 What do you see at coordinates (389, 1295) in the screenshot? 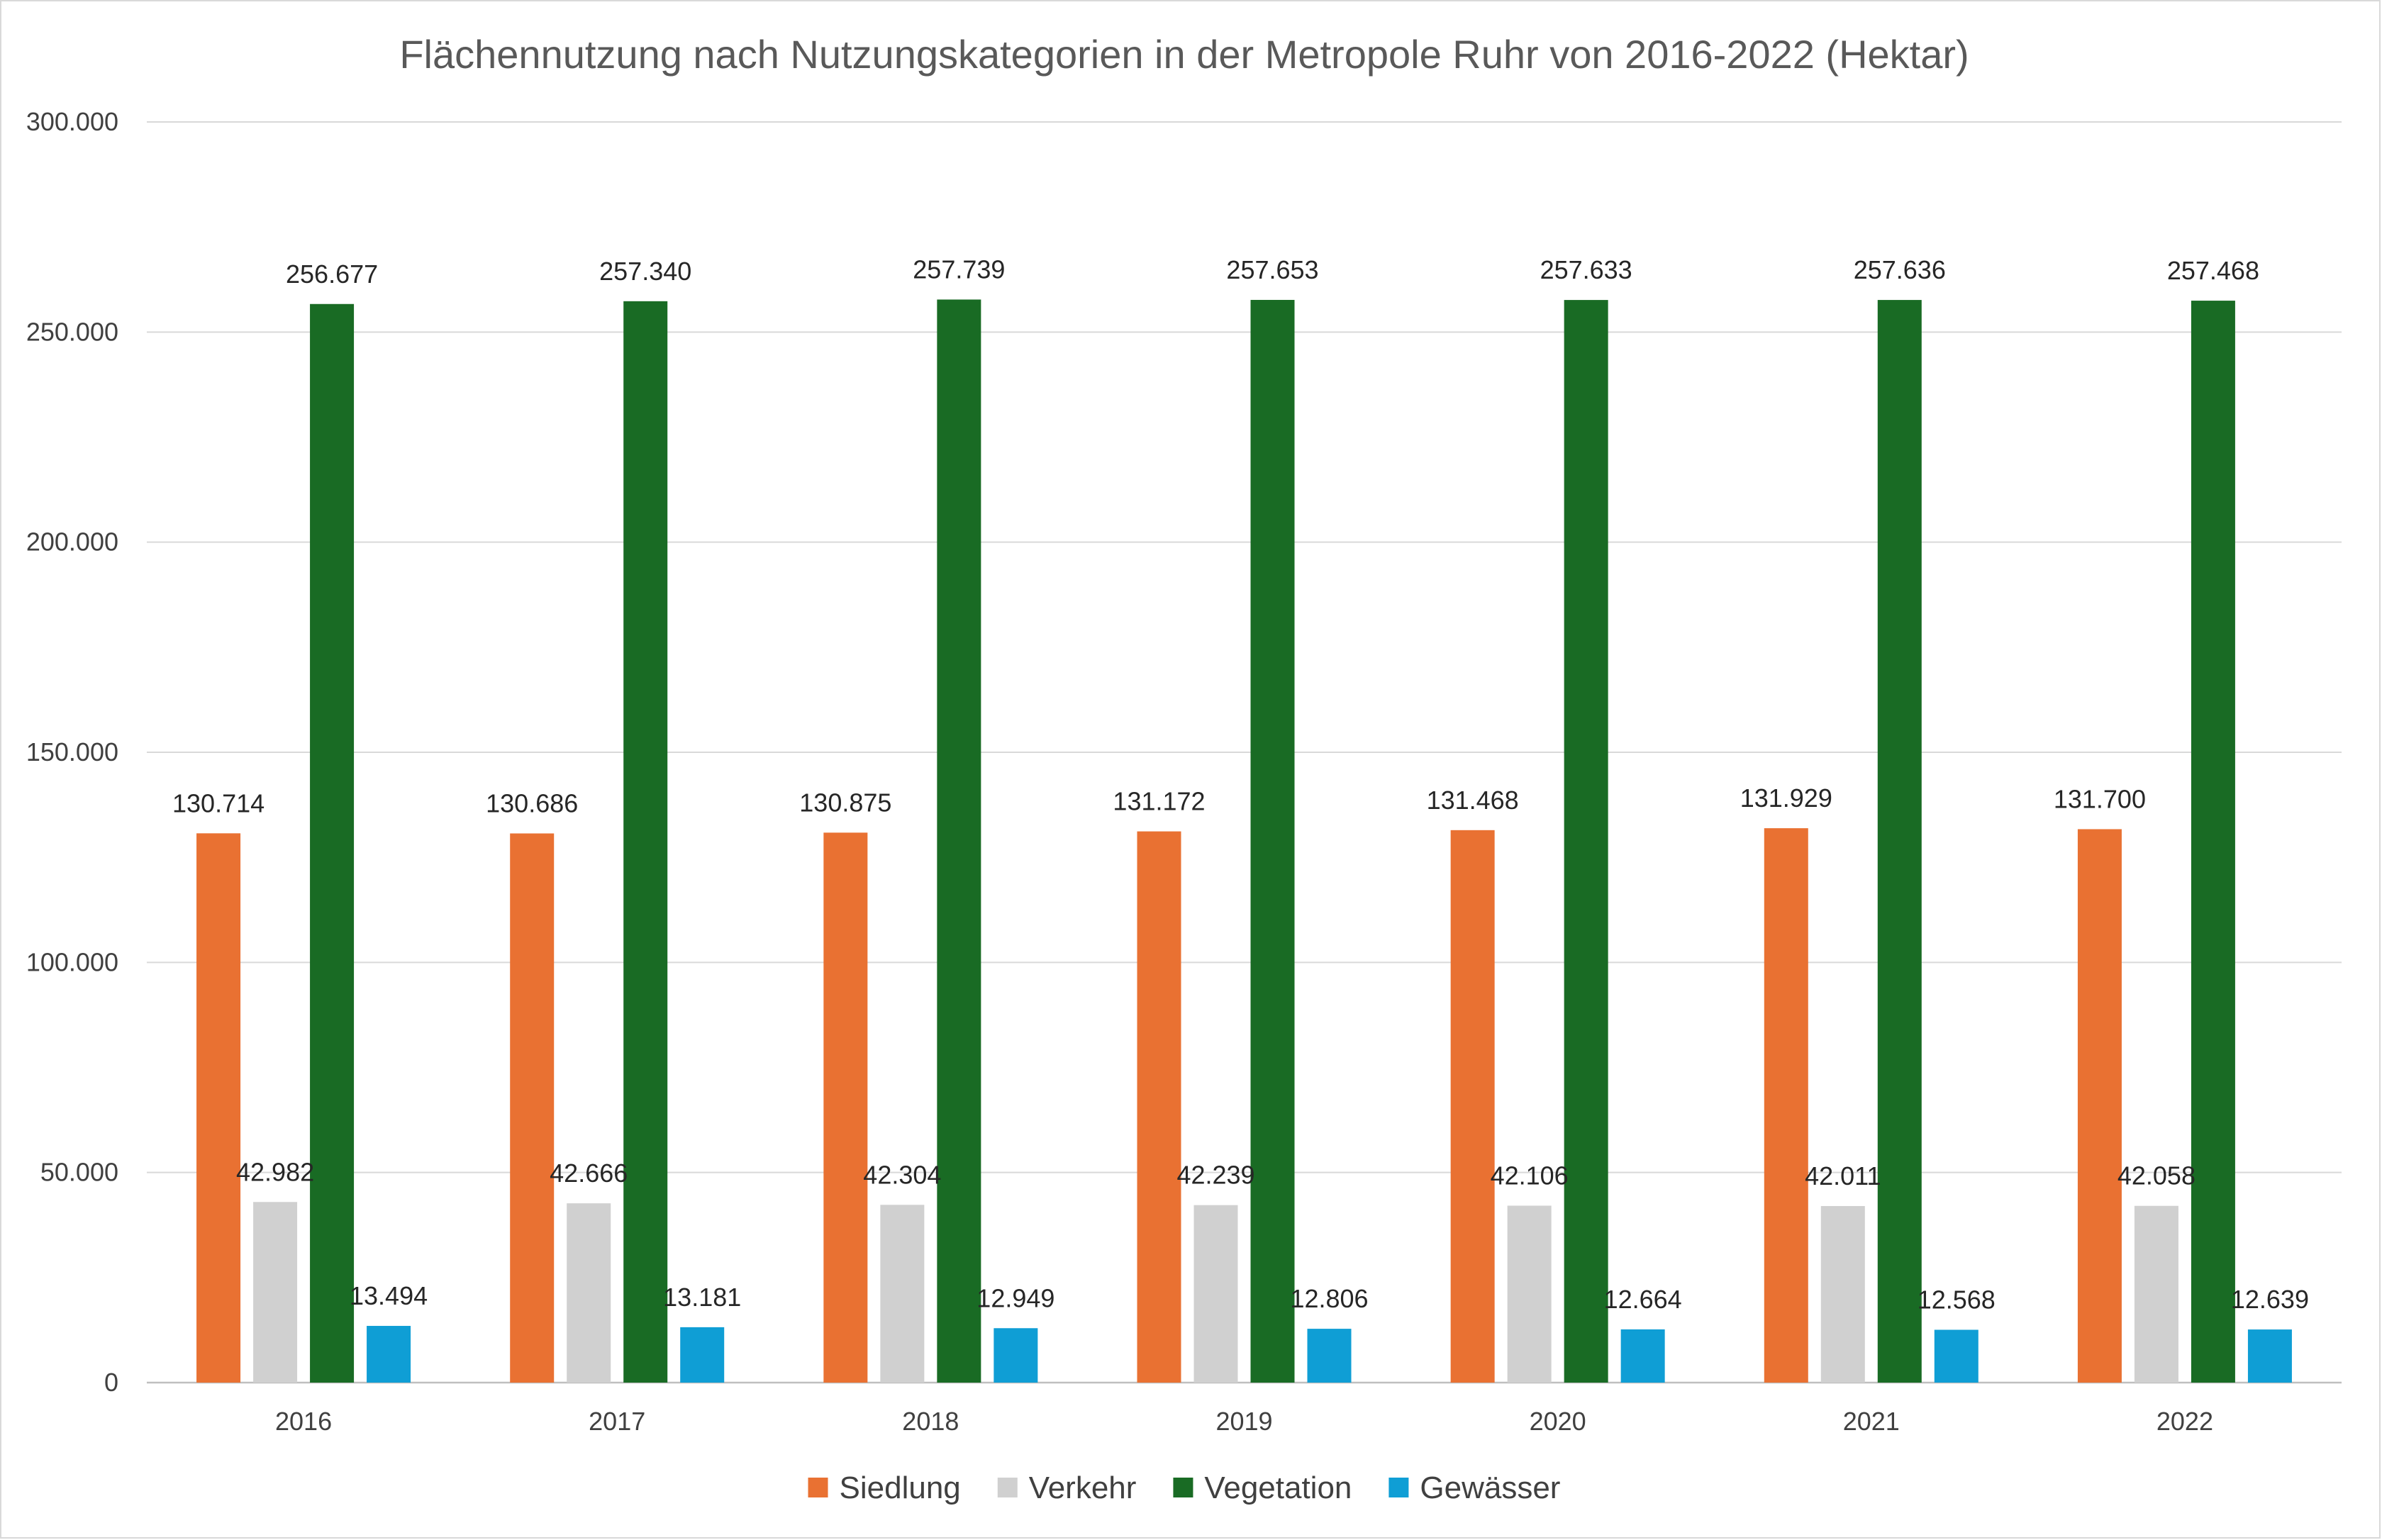
I see `data-label: 13.494` at bounding box center [389, 1295].